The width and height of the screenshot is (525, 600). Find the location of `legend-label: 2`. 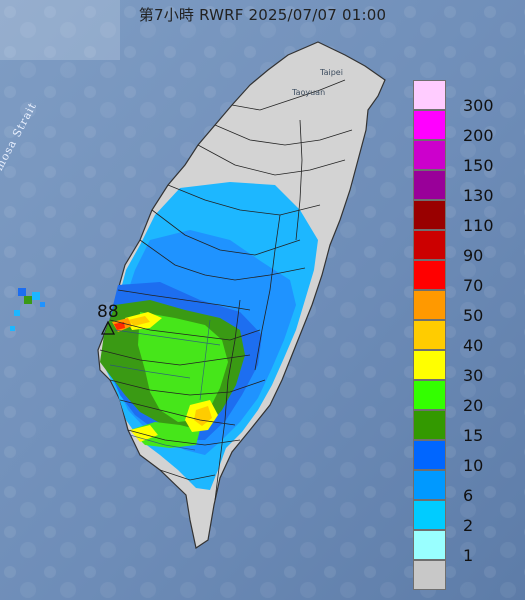

legend-label: 2 is located at coordinates (468, 525).